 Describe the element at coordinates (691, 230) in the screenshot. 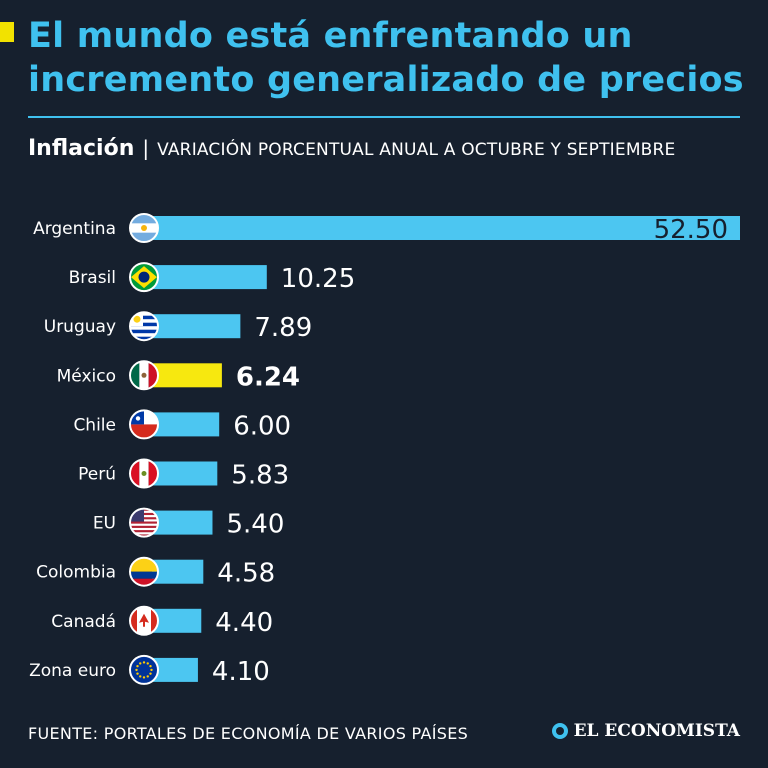

I see `value-label: 52.50` at that location.